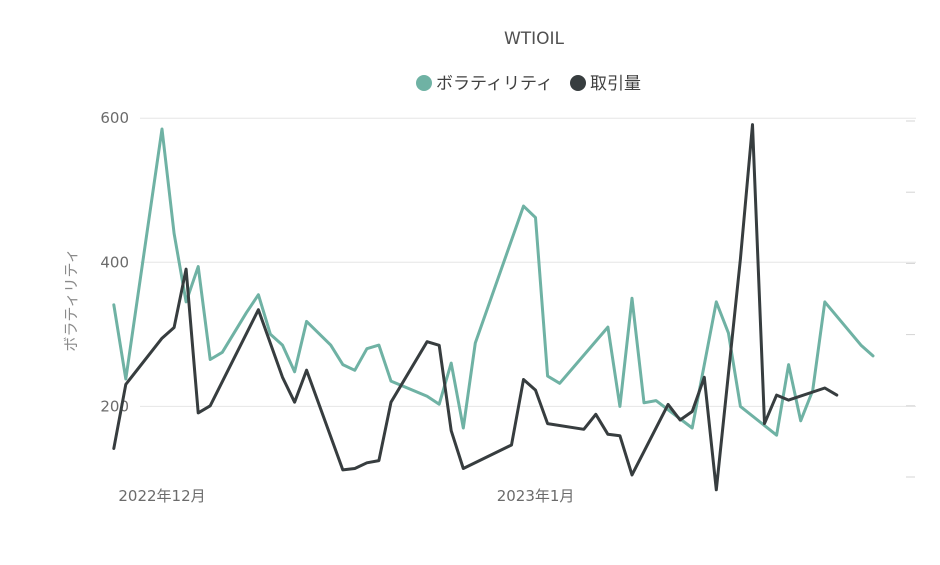  I want to click on y-tick-label: 200, so click(114, 406).